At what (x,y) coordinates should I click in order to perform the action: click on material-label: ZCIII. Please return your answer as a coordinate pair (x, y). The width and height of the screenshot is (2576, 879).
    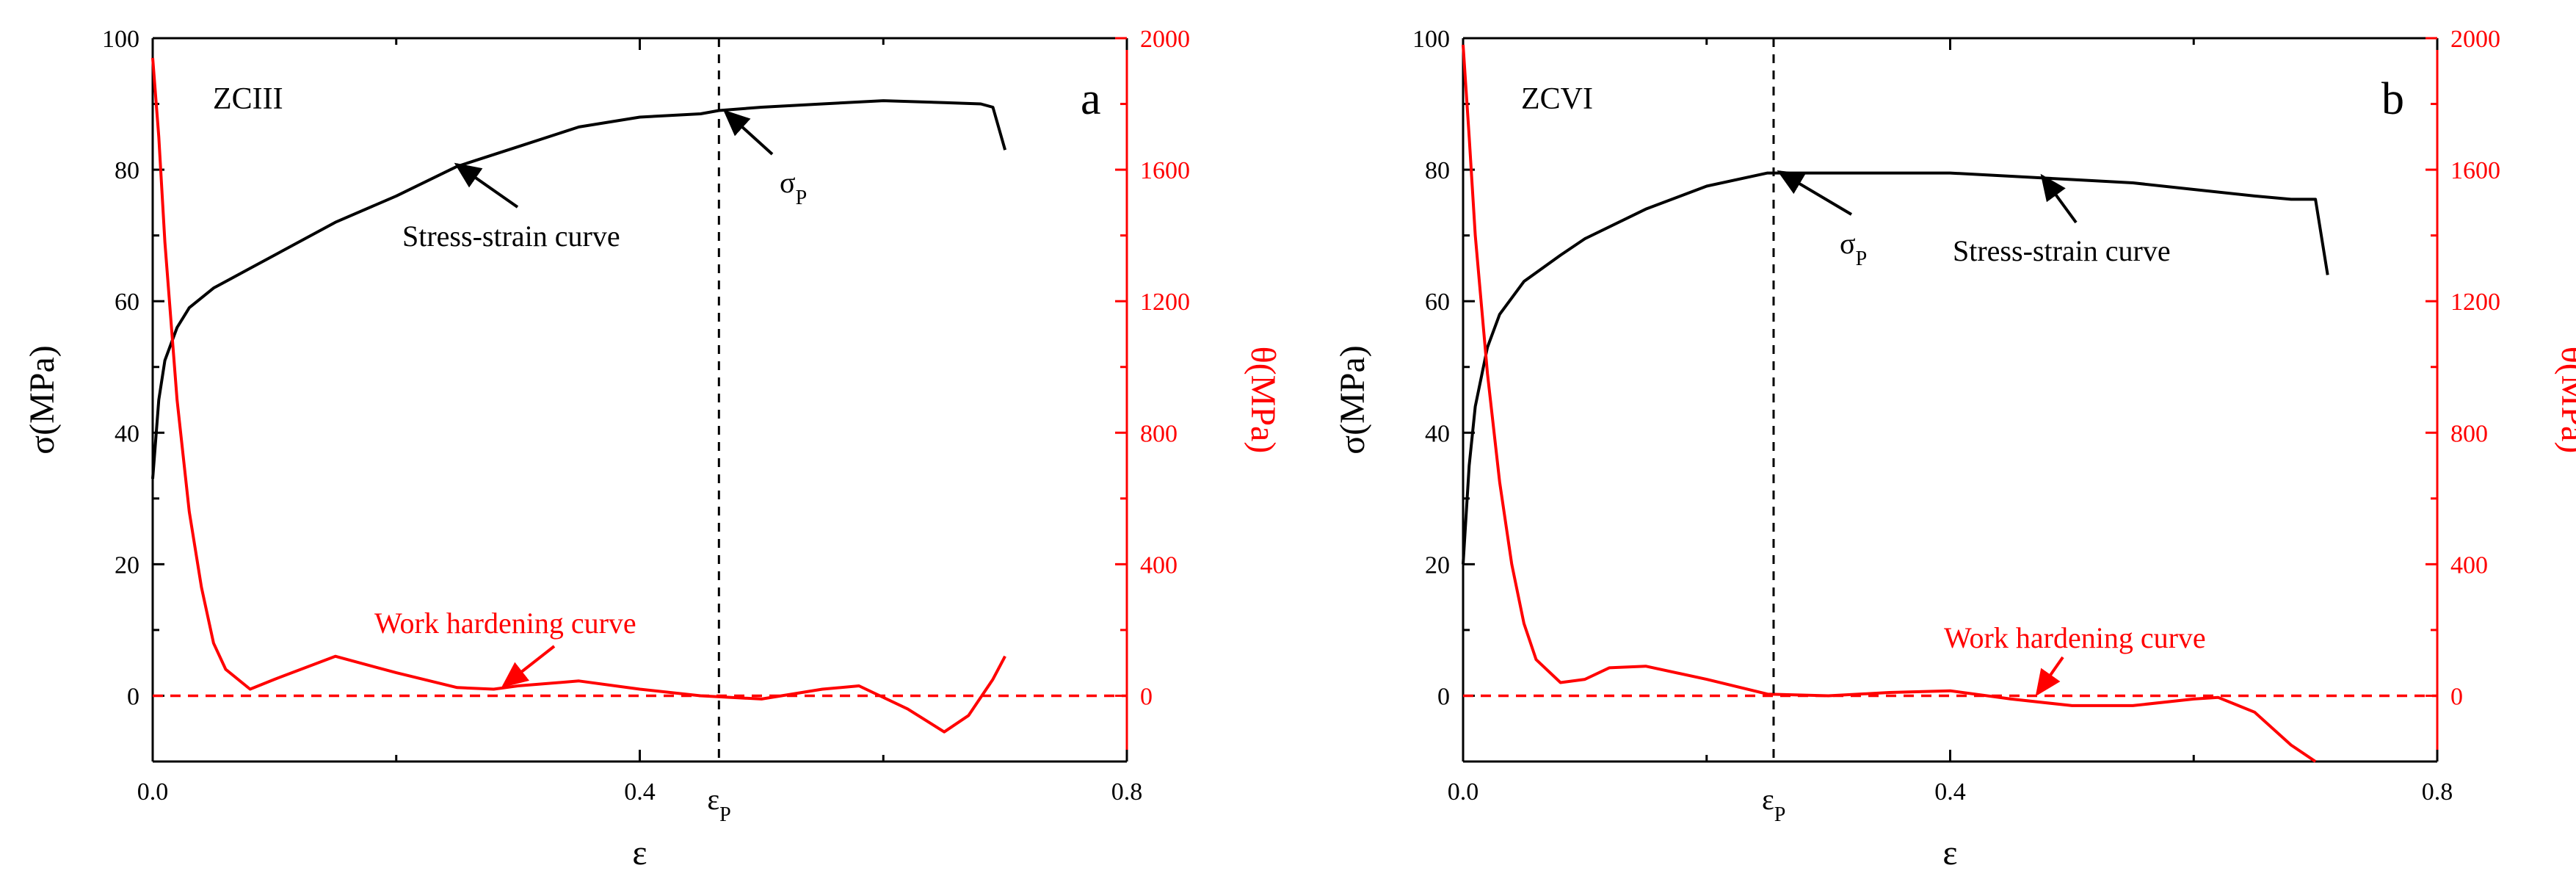
    Looking at the image, I should click on (248, 99).